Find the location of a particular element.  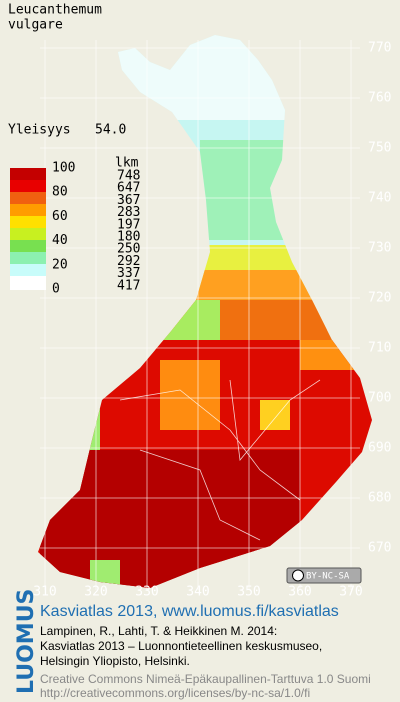

legend-count: 283 is located at coordinates (128, 212).